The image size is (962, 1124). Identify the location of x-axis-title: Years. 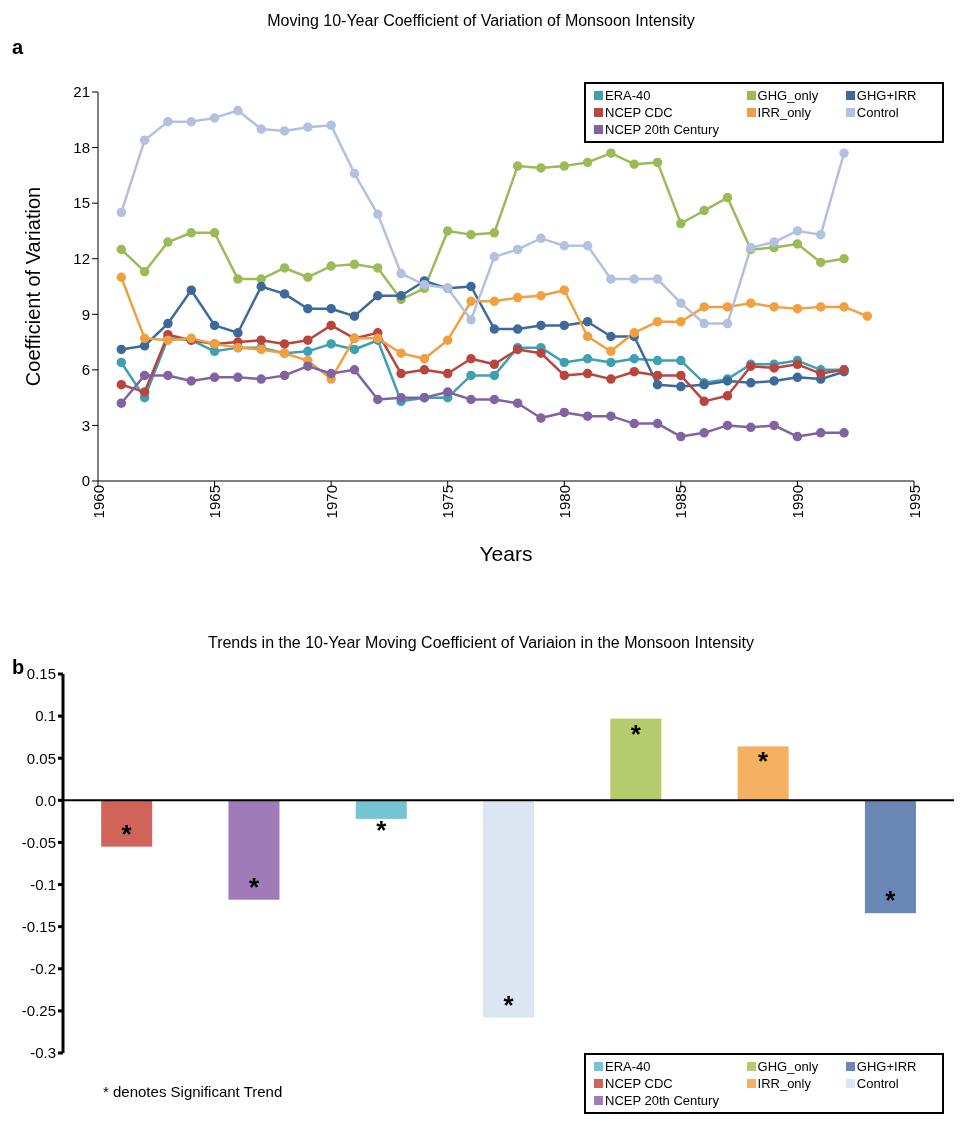
(506, 553).